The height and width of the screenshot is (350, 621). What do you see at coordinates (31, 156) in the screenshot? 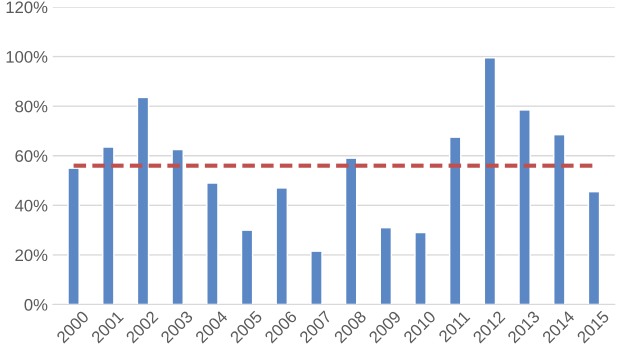
I see `y-tick-label: 60%` at bounding box center [31, 156].